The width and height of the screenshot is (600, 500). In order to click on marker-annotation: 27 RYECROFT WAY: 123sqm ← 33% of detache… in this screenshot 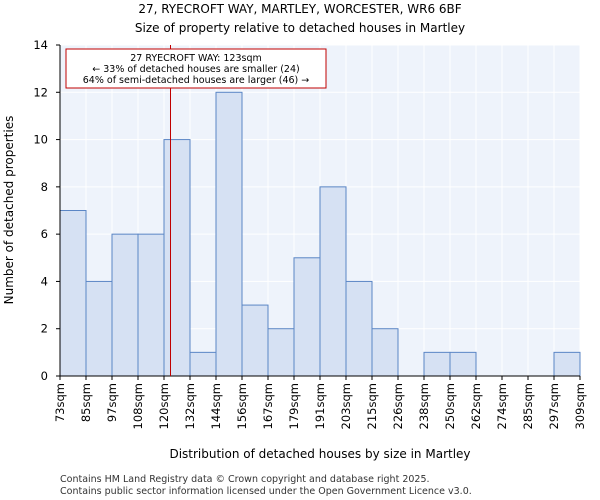, I will do `click(196, 68)`.